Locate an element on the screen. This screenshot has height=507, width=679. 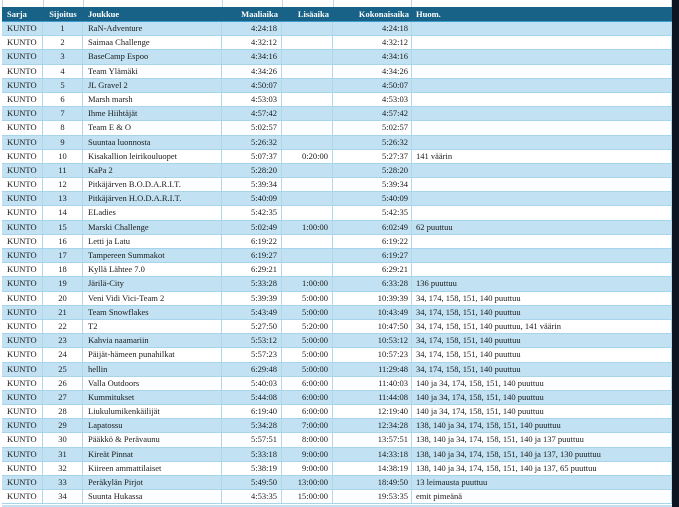
cell-joukkue: Kiireen ammattilaiset is located at coordinates (152, 468).